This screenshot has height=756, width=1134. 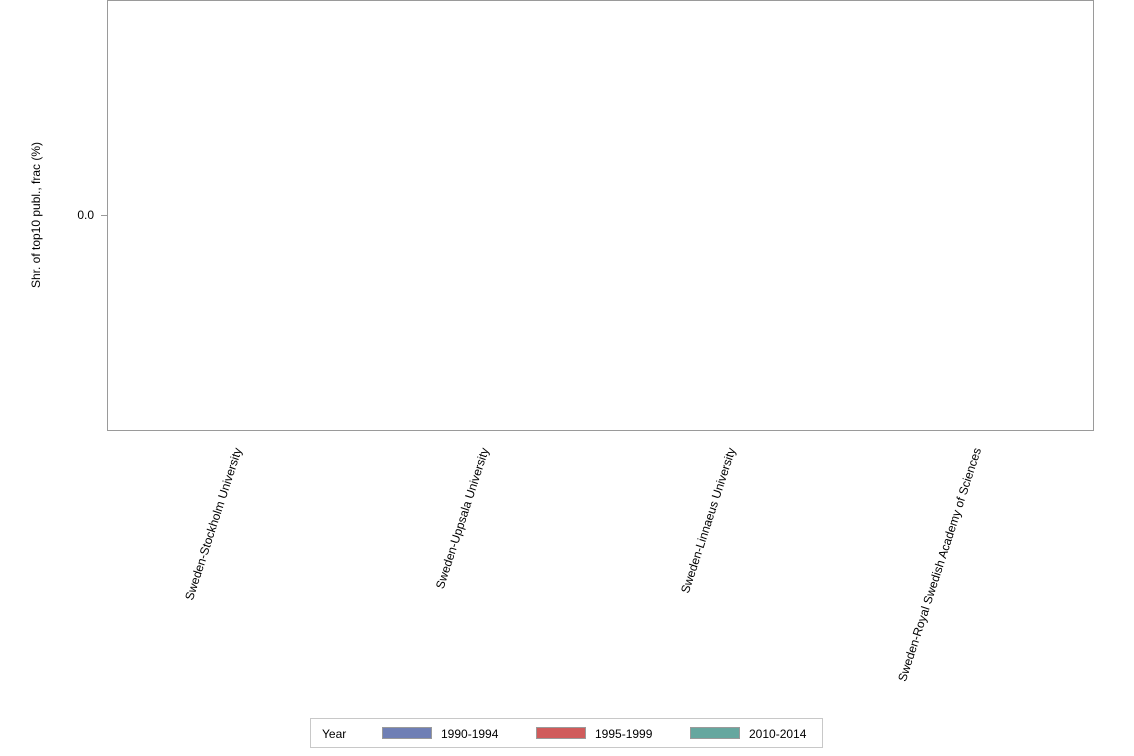 I want to click on legend-swatch-1990-1994, so click(x=407, y=733).